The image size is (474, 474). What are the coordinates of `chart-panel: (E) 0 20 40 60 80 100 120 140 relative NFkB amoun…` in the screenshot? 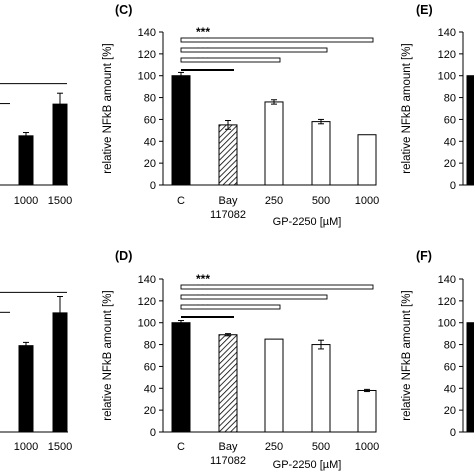 It's located at (437, 97).